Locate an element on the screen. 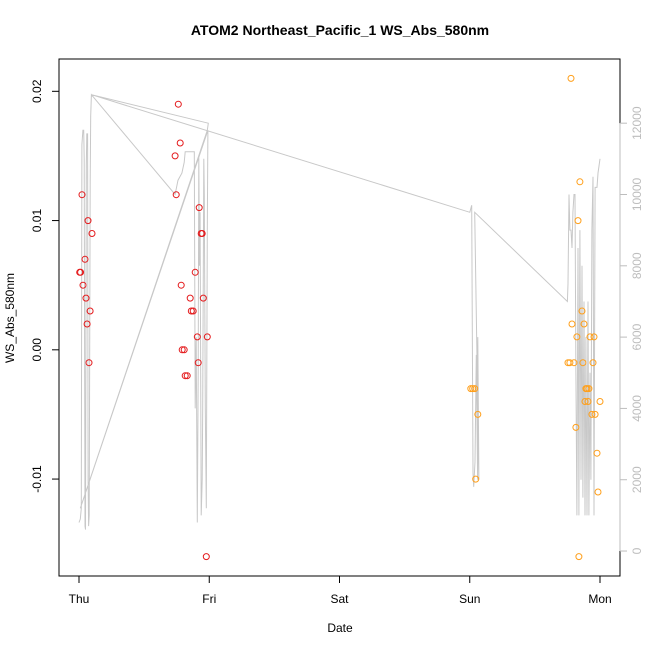 The width and height of the screenshot is (650, 650). y2-tick-label: 0 is located at coordinates (637, 550).